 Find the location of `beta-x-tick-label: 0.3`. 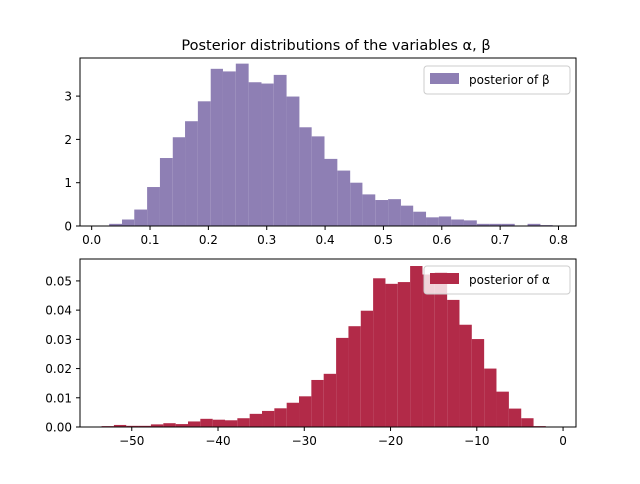

beta-x-tick-label: 0.3 is located at coordinates (266, 240).